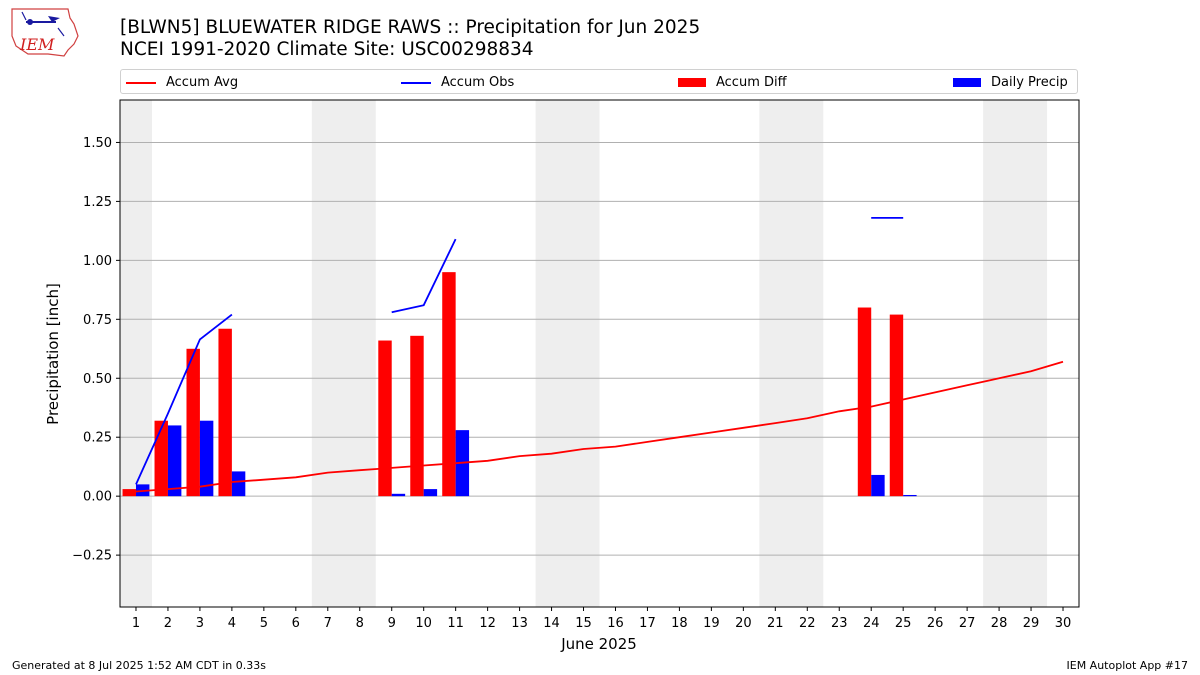 The height and width of the screenshot is (675, 1200). I want to click on legend-label-daily-precip: Daily Precip, so click(1029, 82).